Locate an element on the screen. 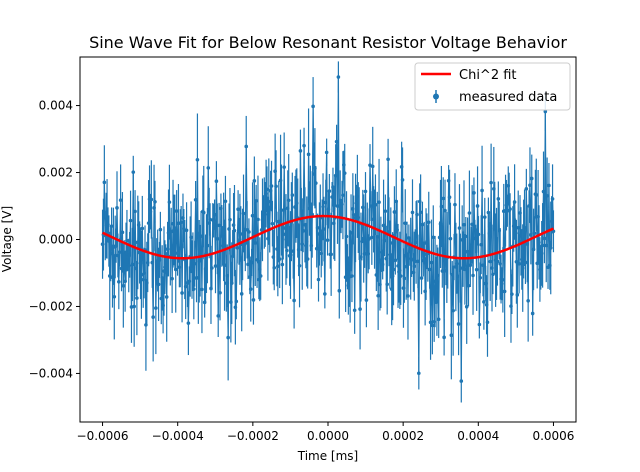  x-tick-label: −0.0004 is located at coordinates (178, 436).